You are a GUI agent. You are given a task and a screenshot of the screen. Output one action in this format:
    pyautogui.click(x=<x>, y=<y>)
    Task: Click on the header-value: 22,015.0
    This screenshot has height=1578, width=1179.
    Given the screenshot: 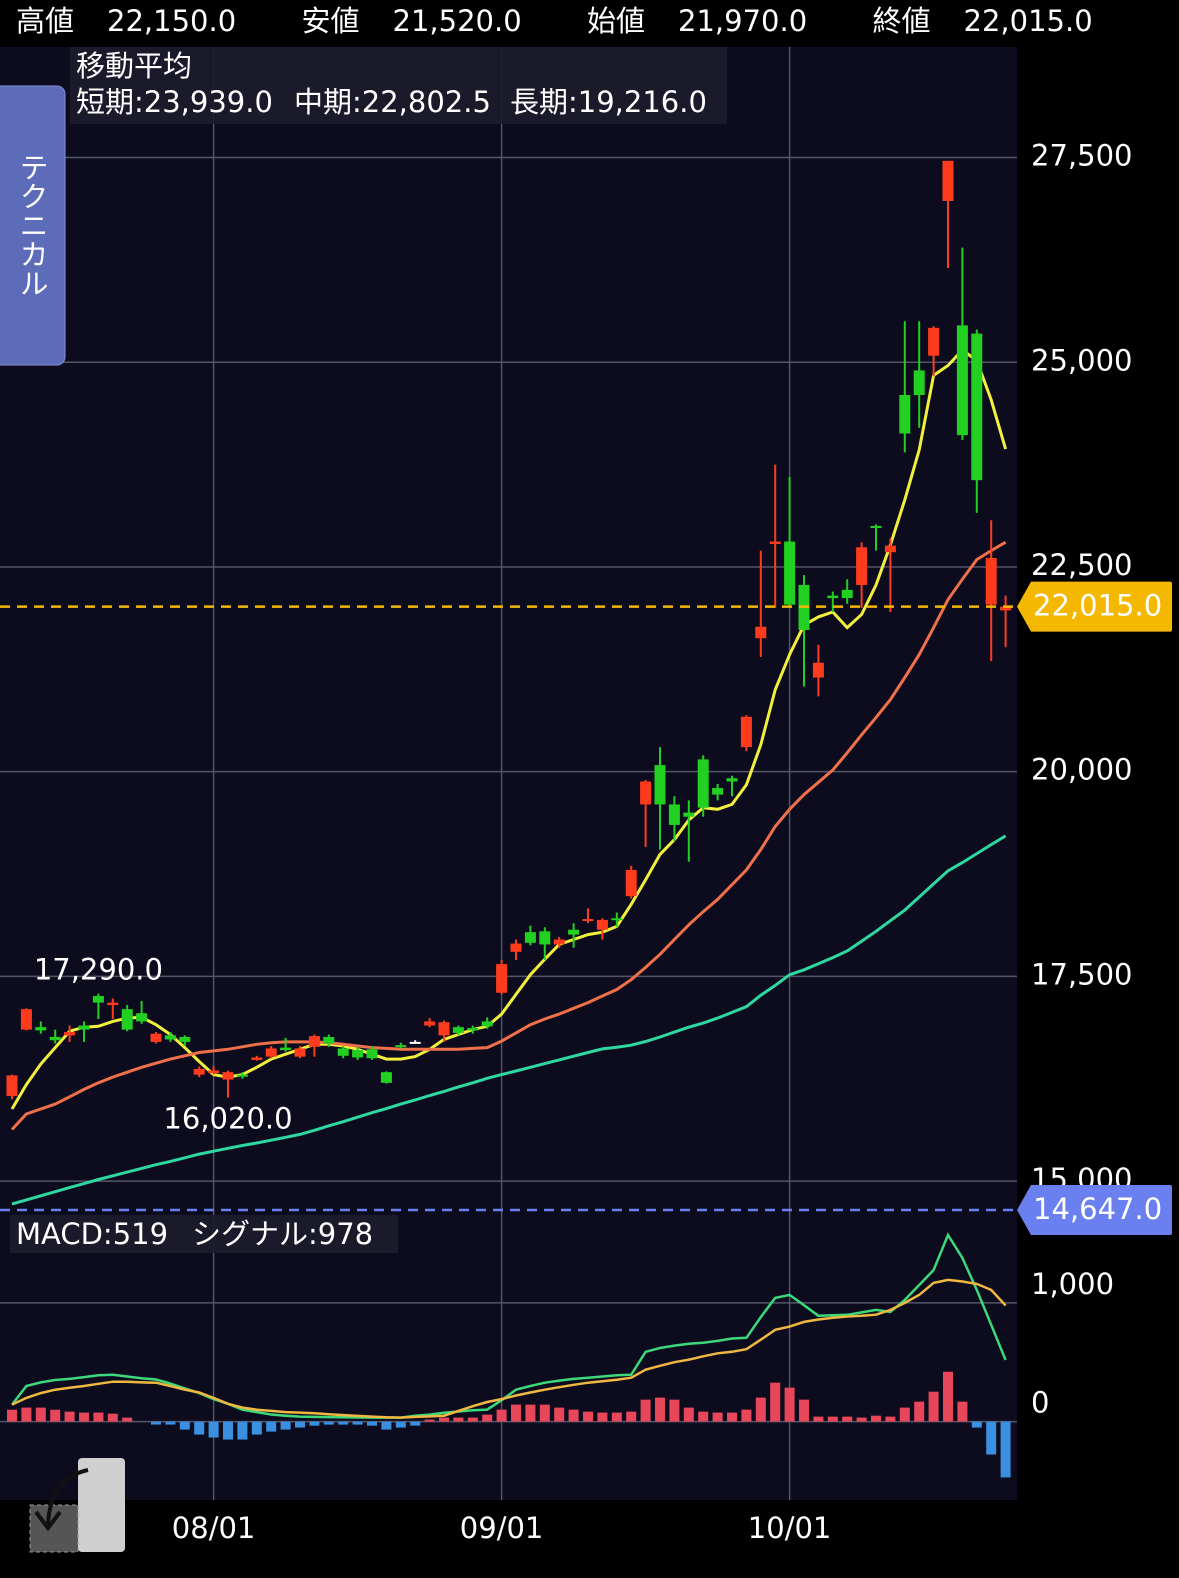 What is the action you would take?
    pyautogui.click(x=1028, y=21)
    